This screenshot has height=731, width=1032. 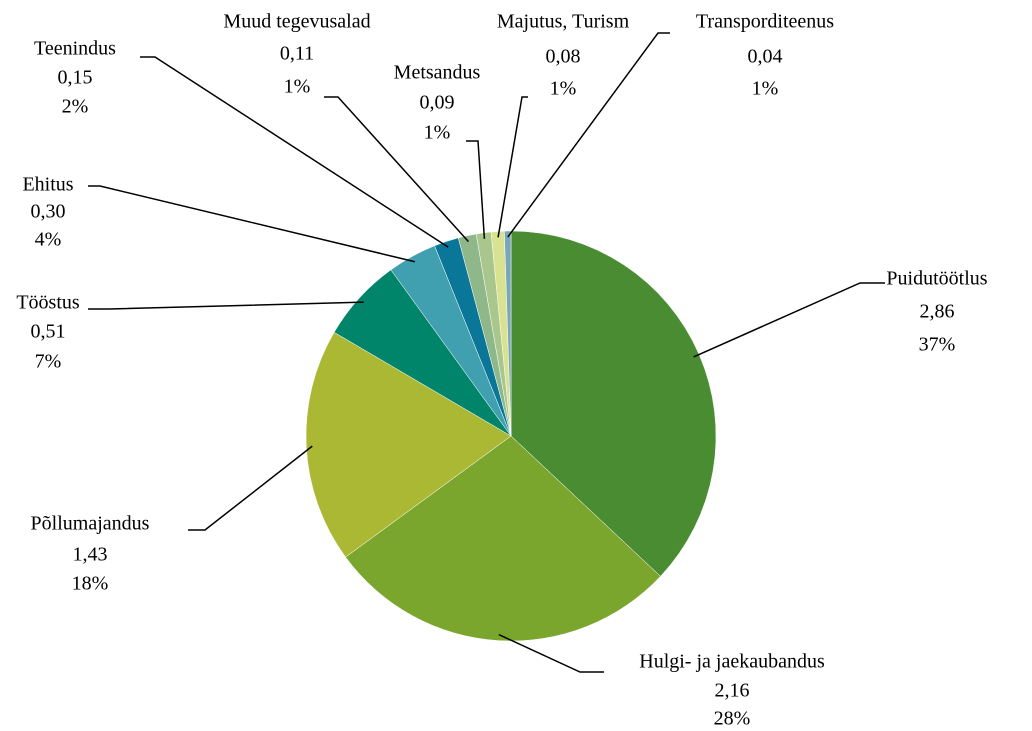 I want to click on value-label: 1,43, so click(x=90, y=555).